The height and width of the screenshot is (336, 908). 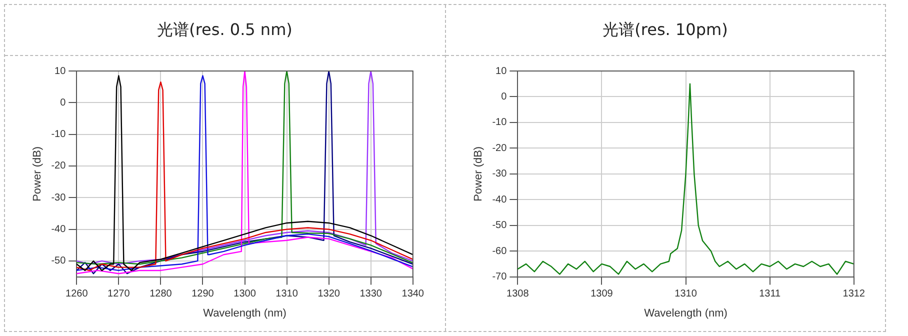 I want to click on x-tick-label: 1320, so click(x=329, y=294).